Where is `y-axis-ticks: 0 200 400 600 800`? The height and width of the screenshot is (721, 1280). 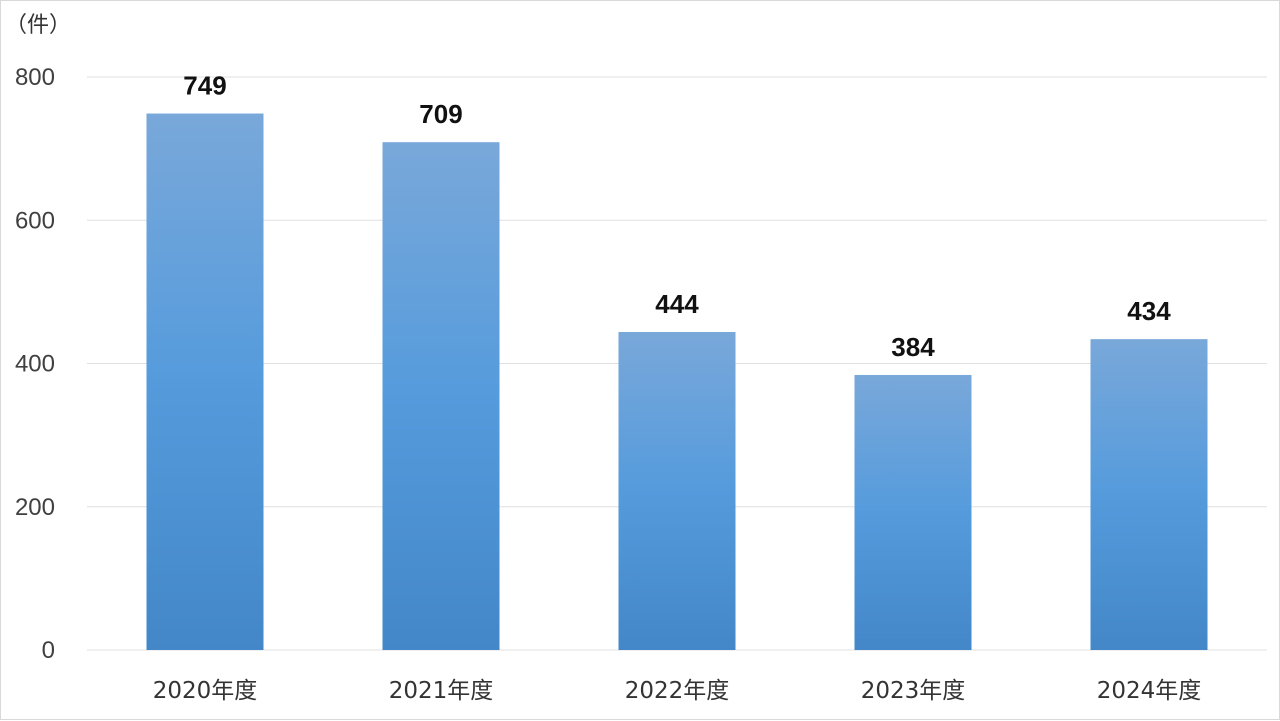 y-axis-ticks: 0 200 400 600 800 is located at coordinates (35, 364).